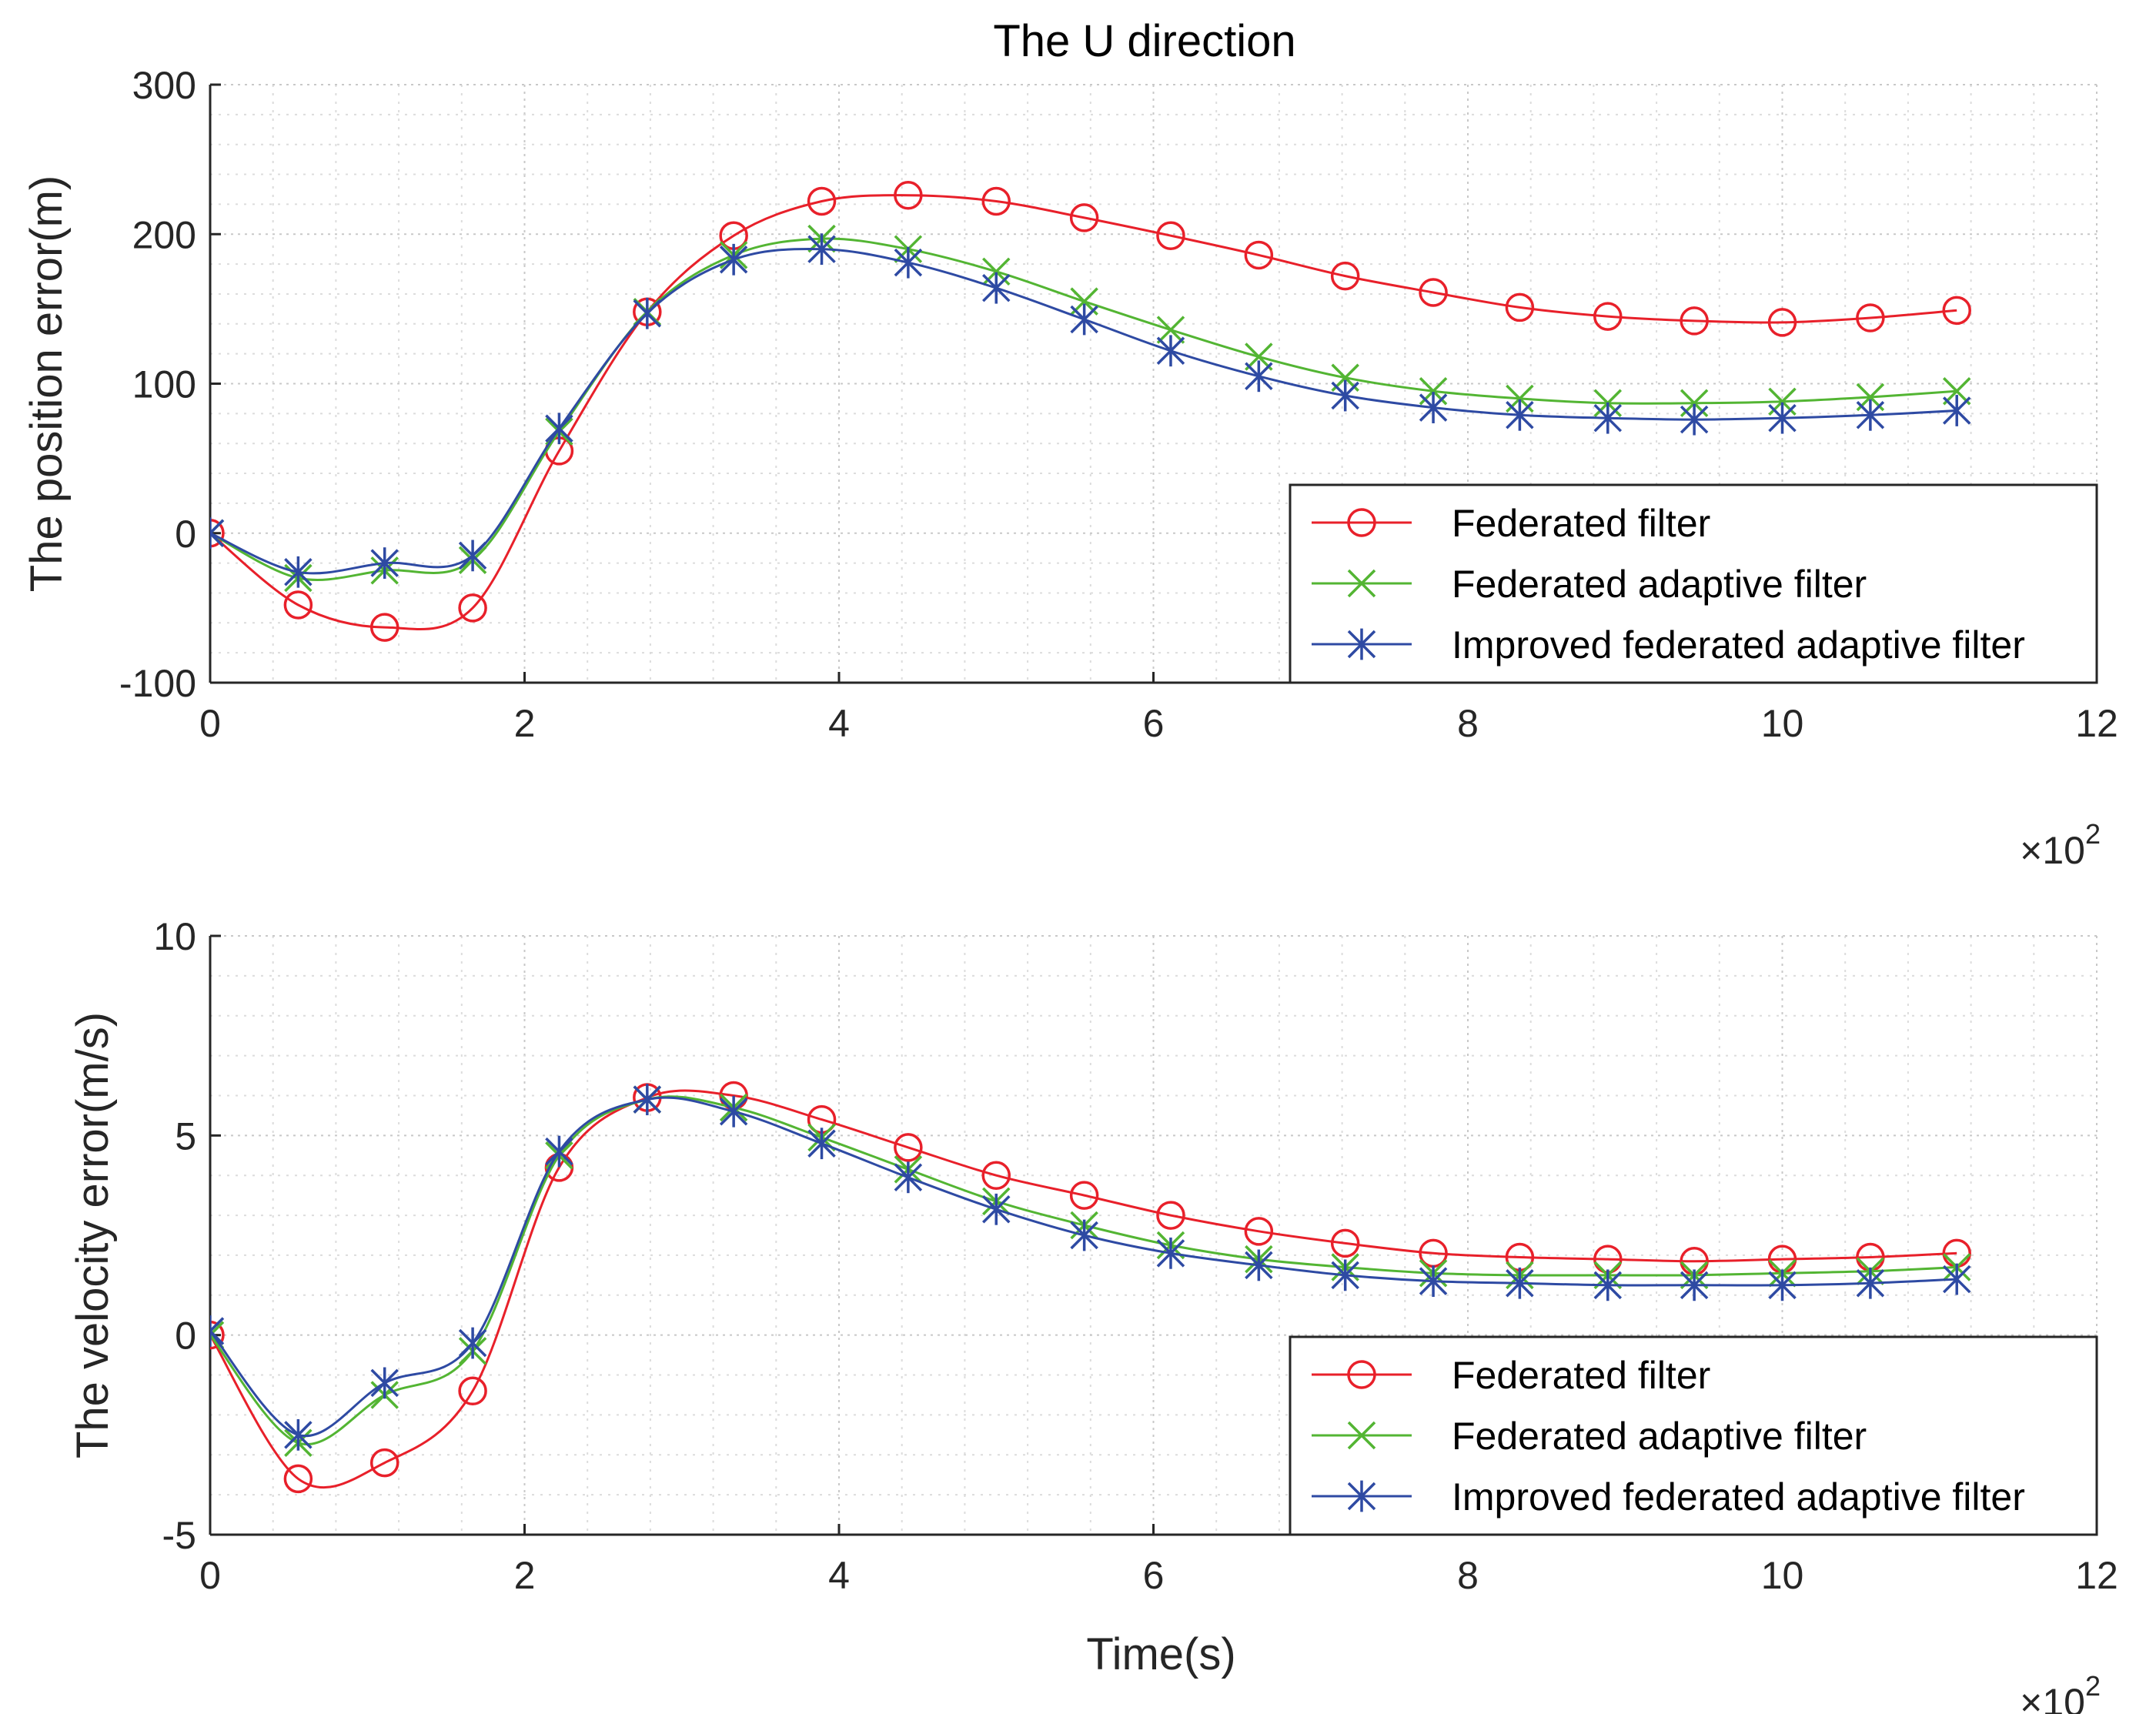 The height and width of the screenshot is (1714, 2156). What do you see at coordinates (2093, 1686) in the screenshot?
I see `x-multiplier-exponent: 2` at bounding box center [2093, 1686].